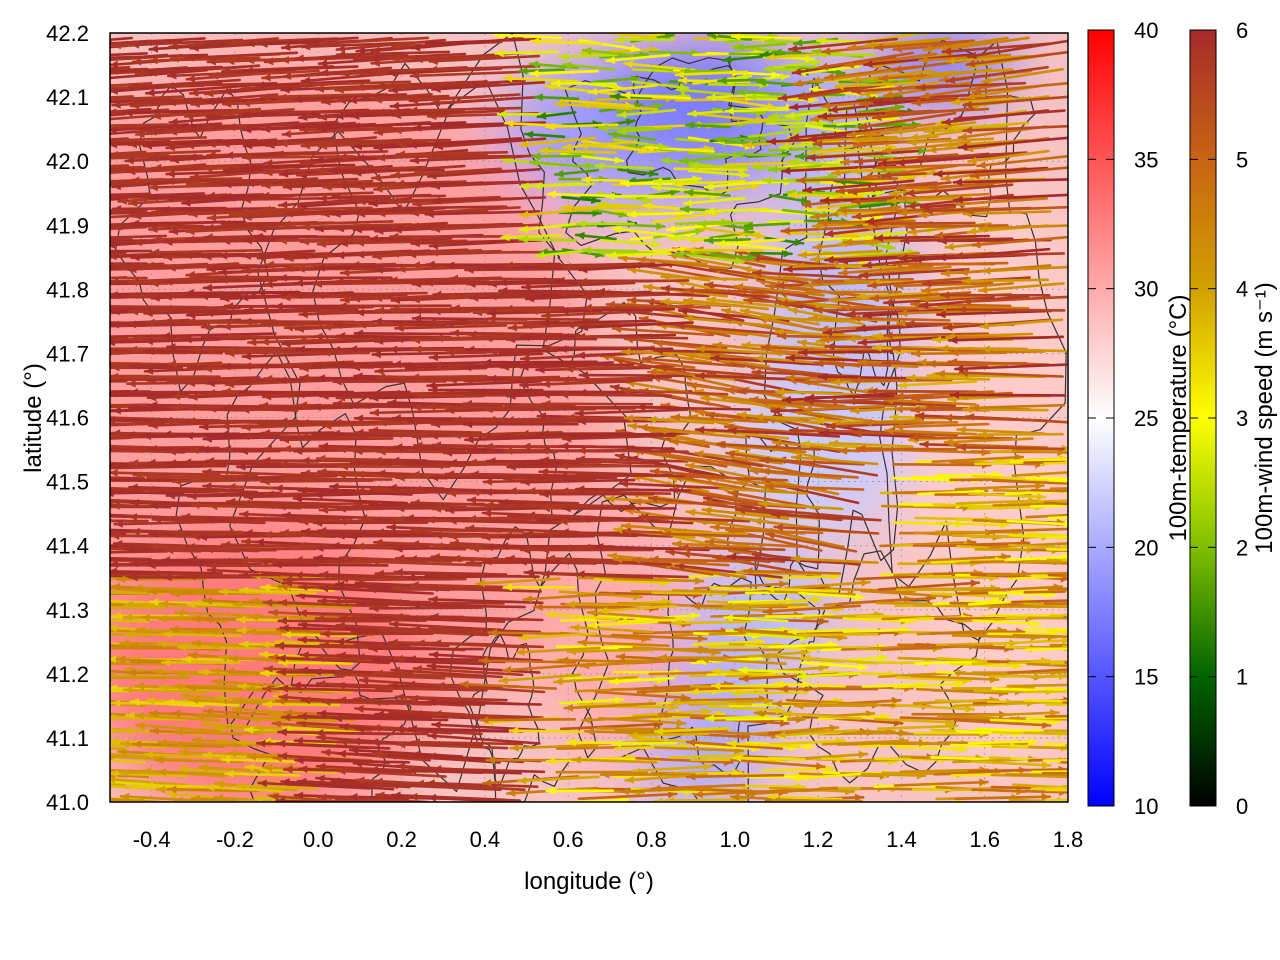 The height and width of the screenshot is (960, 1280). I want to click on contour-line, so click(968, 340).